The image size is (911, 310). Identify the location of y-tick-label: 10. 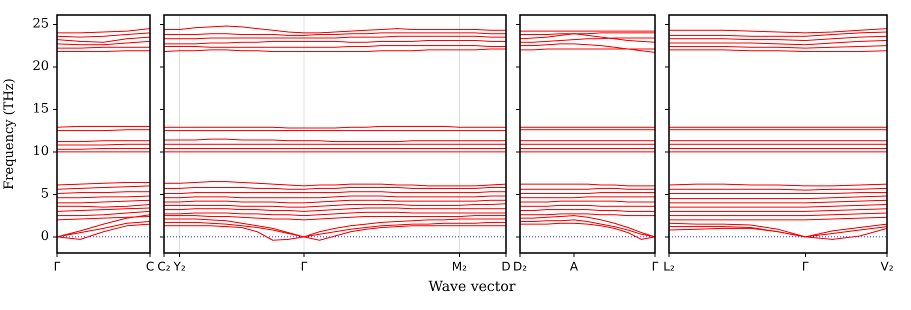
(40, 152).